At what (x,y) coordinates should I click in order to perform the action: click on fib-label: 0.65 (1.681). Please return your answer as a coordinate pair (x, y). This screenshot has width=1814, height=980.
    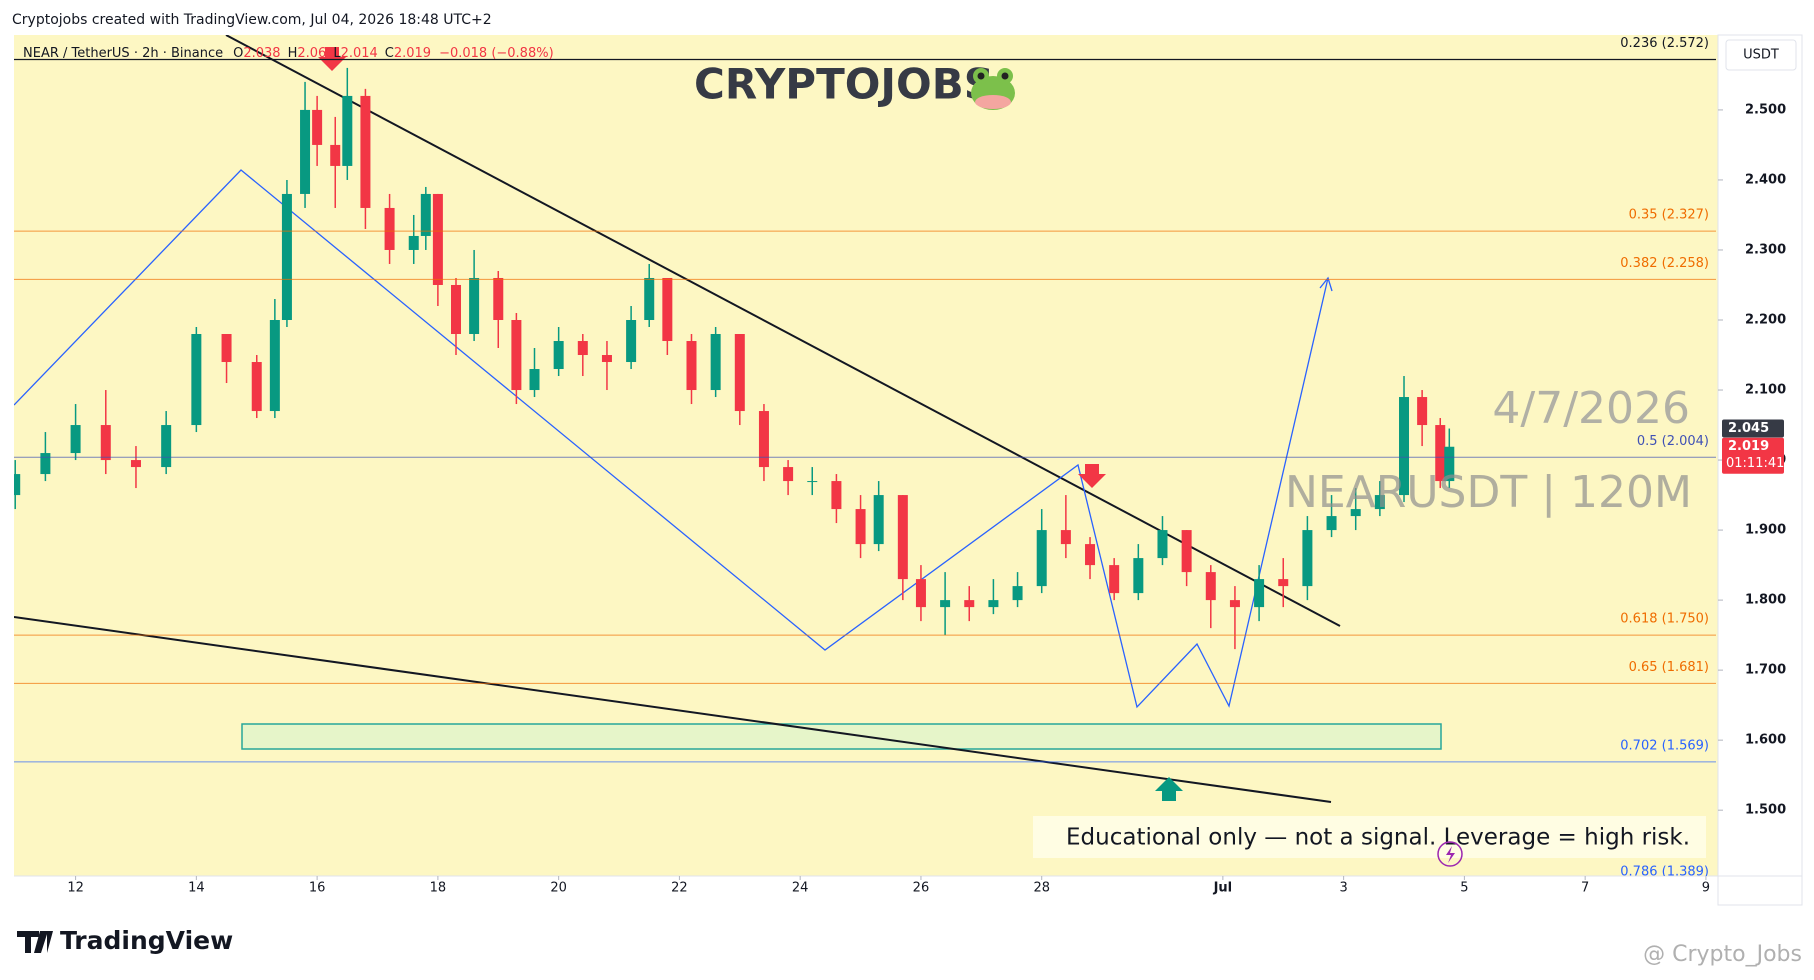
    Looking at the image, I should click on (1669, 667).